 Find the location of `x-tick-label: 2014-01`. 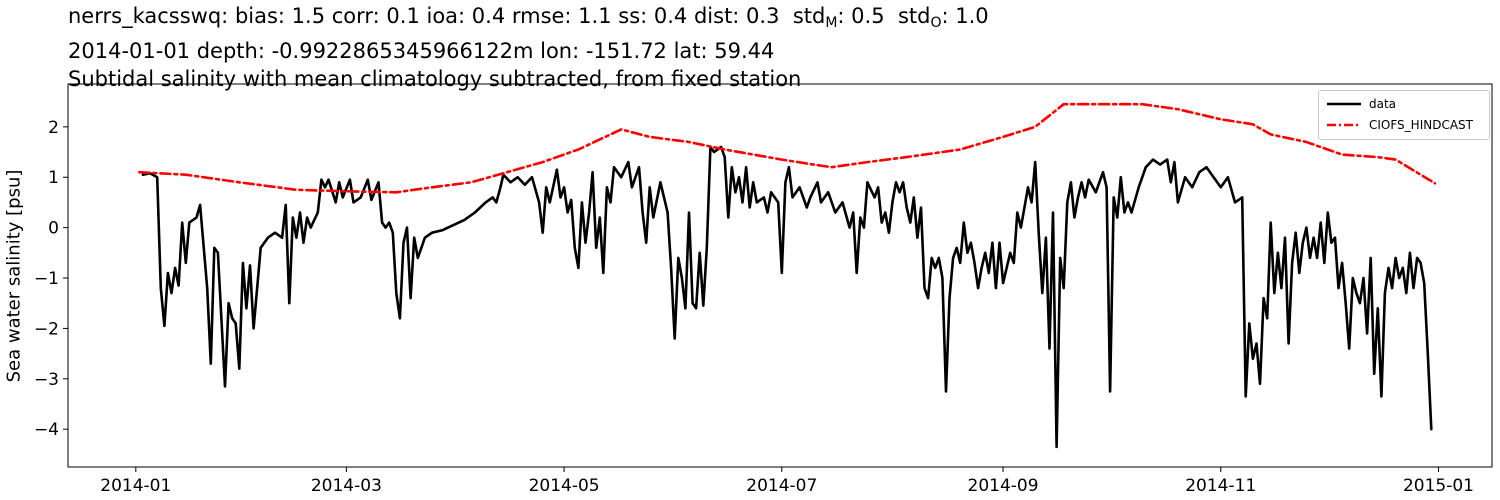

x-tick-label: 2014-01 is located at coordinates (135, 486).